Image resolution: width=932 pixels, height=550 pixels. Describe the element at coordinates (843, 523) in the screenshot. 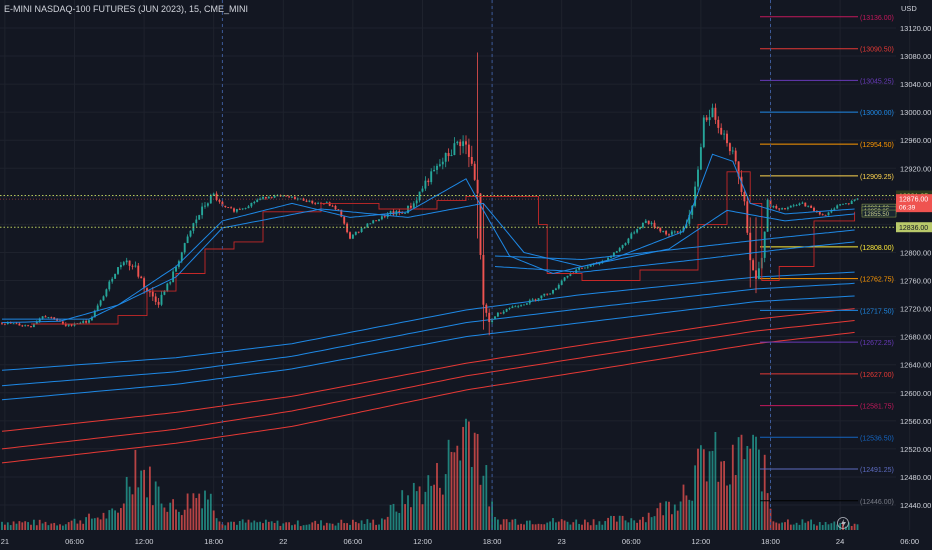

I see `lightning-icon` at that location.